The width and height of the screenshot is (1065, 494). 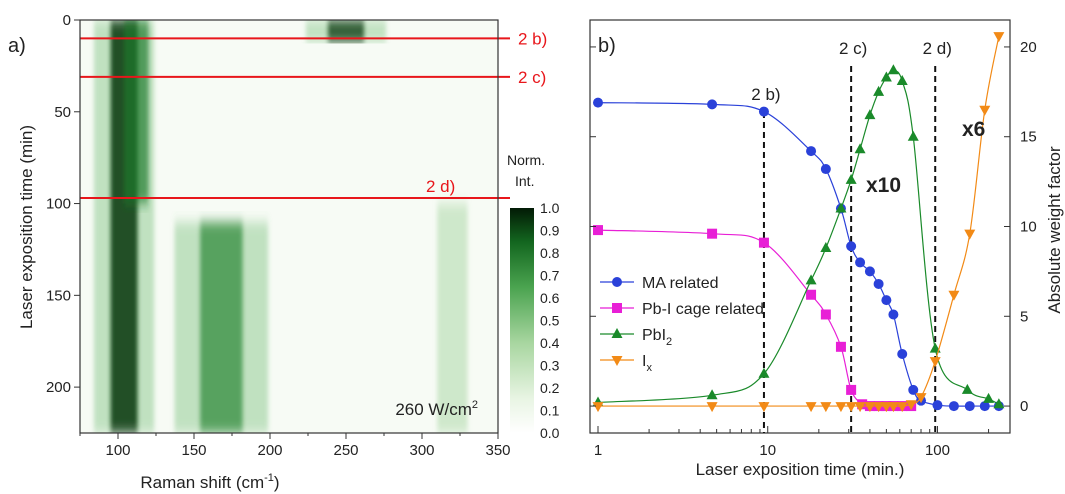 I want to click on y-tick-label: 5, so click(x=1024, y=316).